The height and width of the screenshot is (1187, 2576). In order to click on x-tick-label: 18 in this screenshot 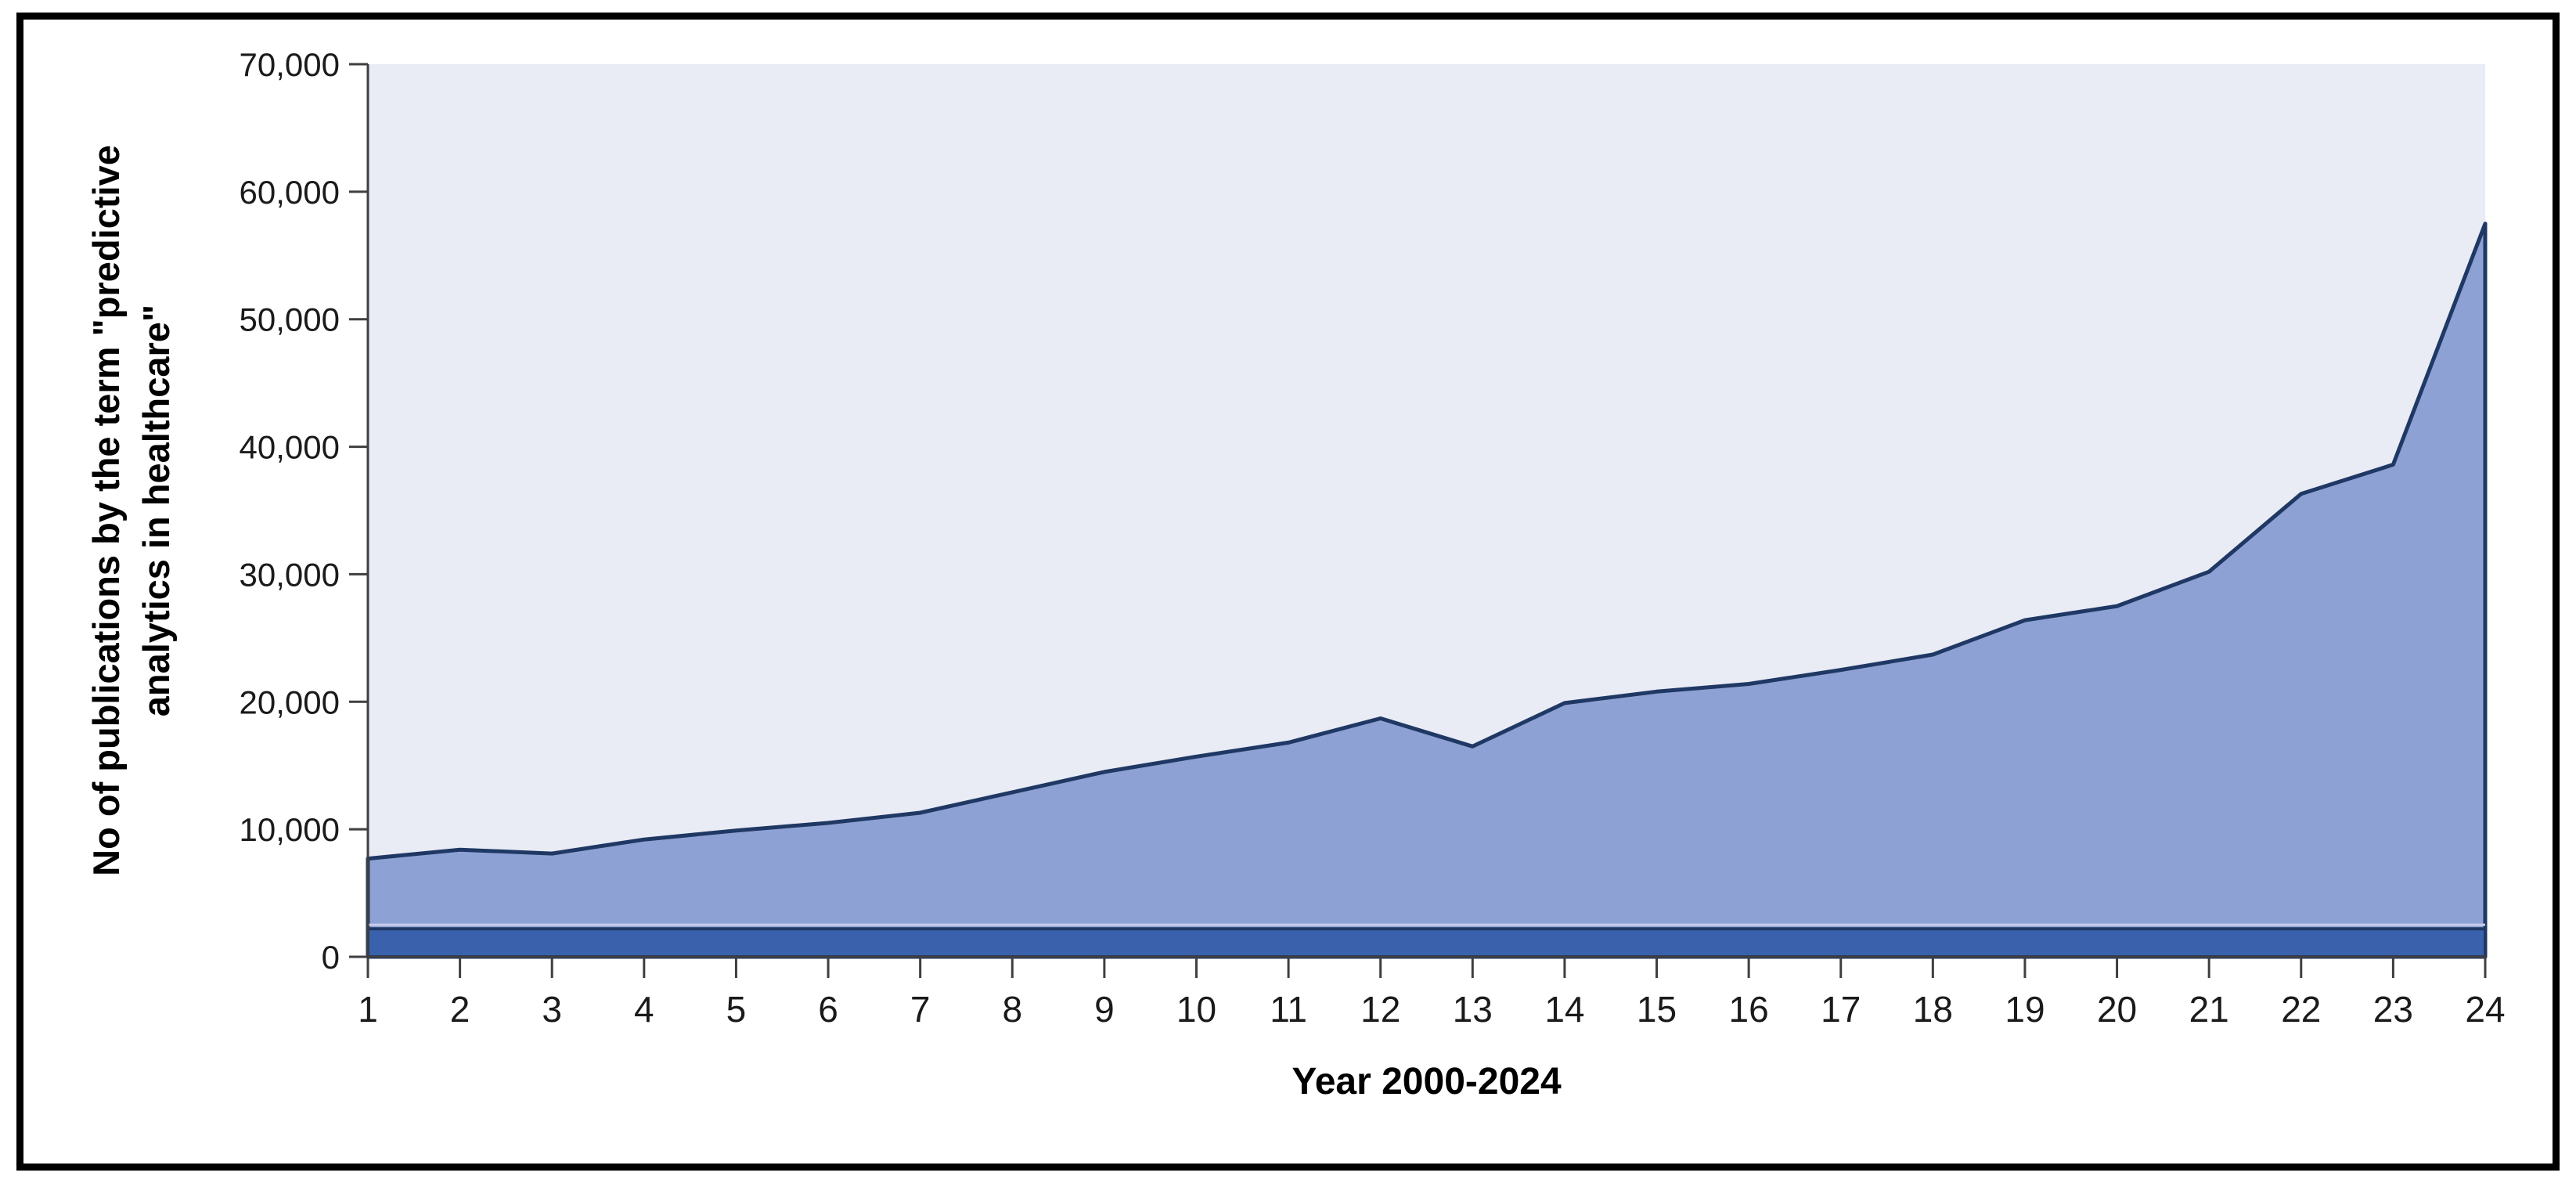, I will do `click(1933, 1009)`.